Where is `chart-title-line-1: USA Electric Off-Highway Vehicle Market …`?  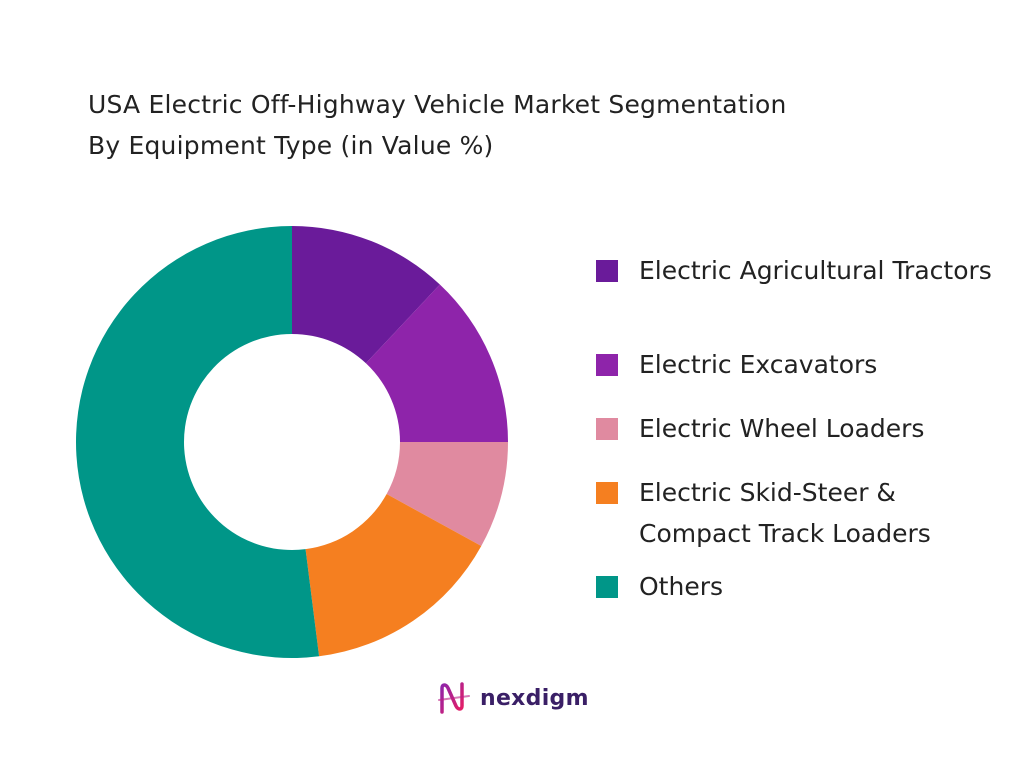 chart-title-line-1: USA Electric Off-Highway Vehicle Market … is located at coordinates (437, 104).